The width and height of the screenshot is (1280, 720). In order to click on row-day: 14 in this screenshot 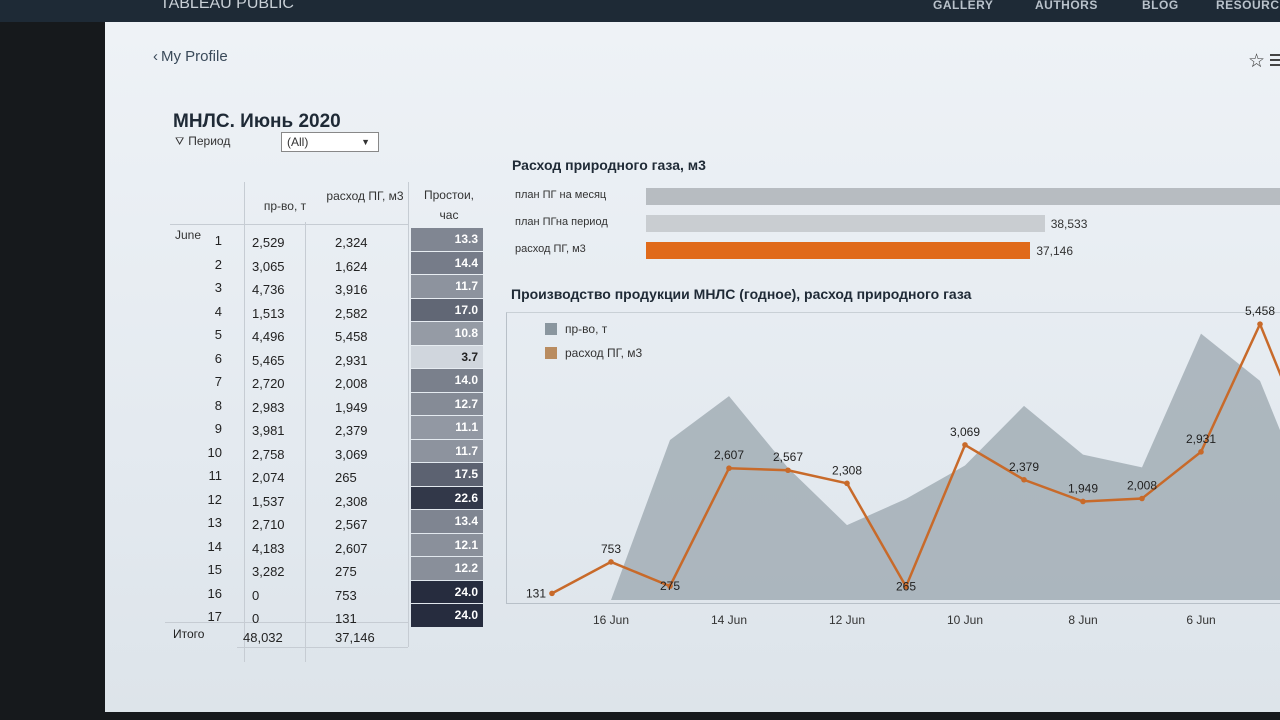, I will do `click(214, 546)`.